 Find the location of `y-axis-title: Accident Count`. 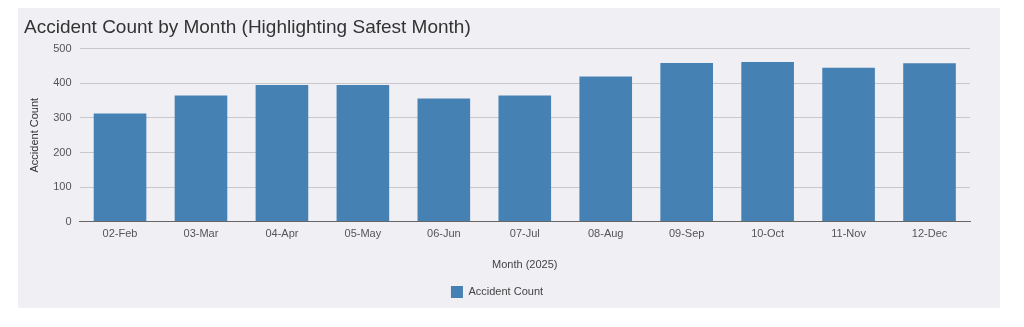

y-axis-title: Accident Count is located at coordinates (33, 135).